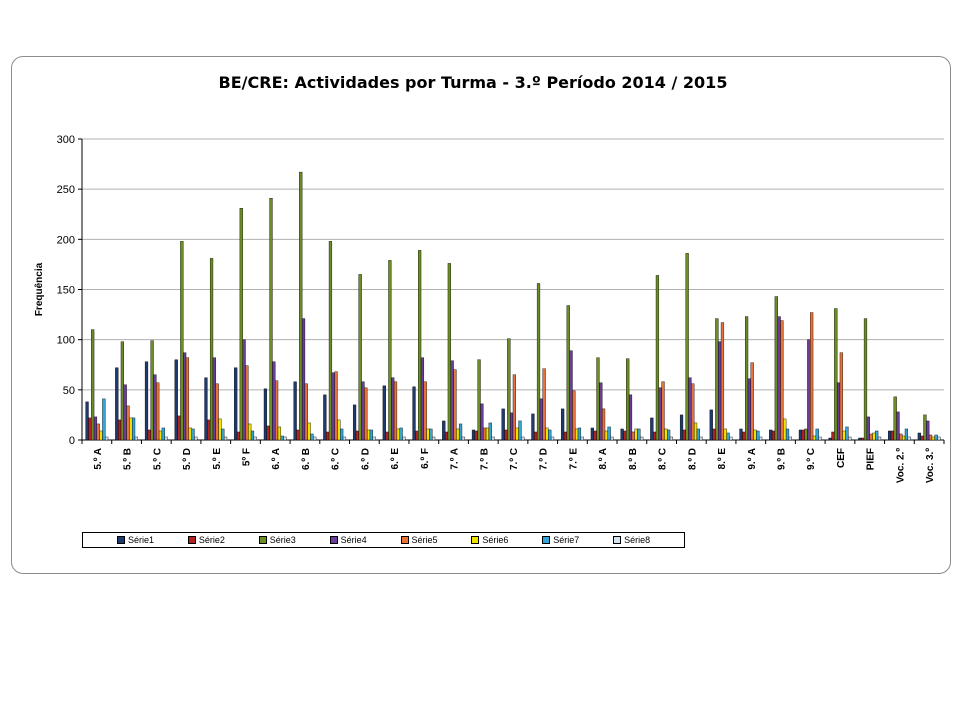  Describe the element at coordinates (306, 459) in the screenshot. I see `x-tick-label: 6.º B` at that location.